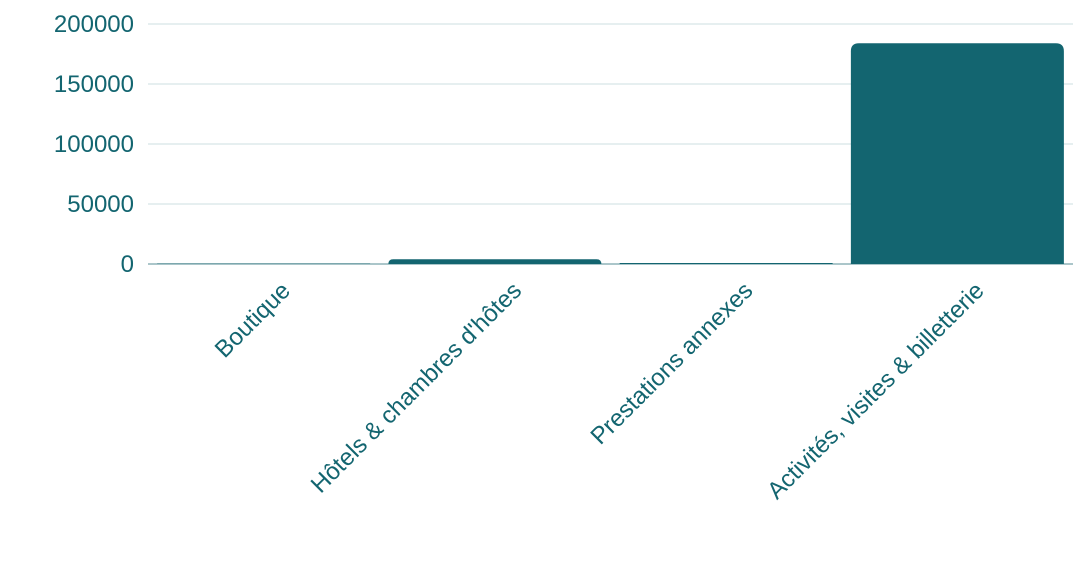 The image size is (1073, 571). Describe the element at coordinates (94, 84) in the screenshot. I see `y-tick-label: 150000` at that location.